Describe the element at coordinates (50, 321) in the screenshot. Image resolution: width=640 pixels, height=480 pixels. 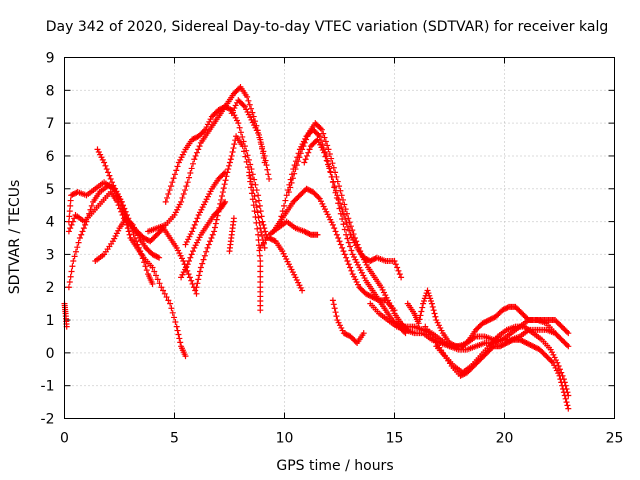
I see `y-tick-label: 1` at that location.